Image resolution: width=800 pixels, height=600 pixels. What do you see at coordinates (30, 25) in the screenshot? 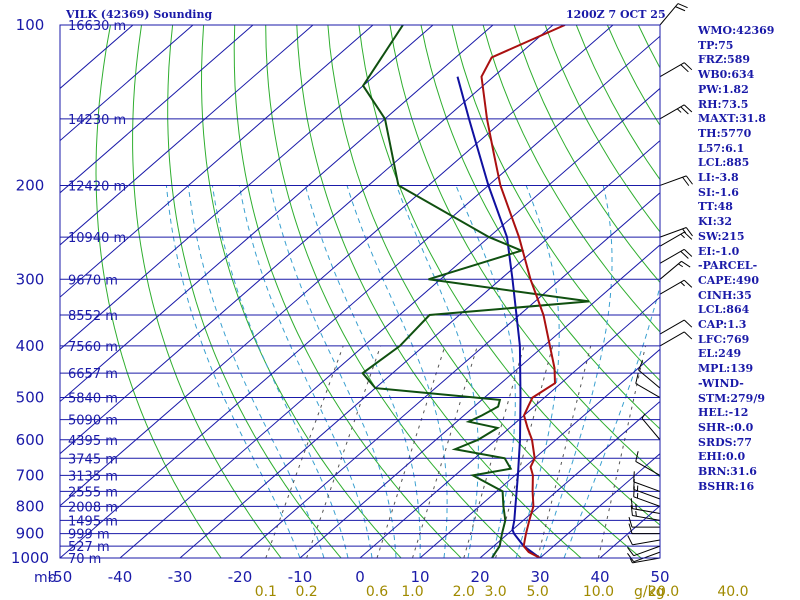
I see `pressure-tick-label: 100` at bounding box center [30, 25].